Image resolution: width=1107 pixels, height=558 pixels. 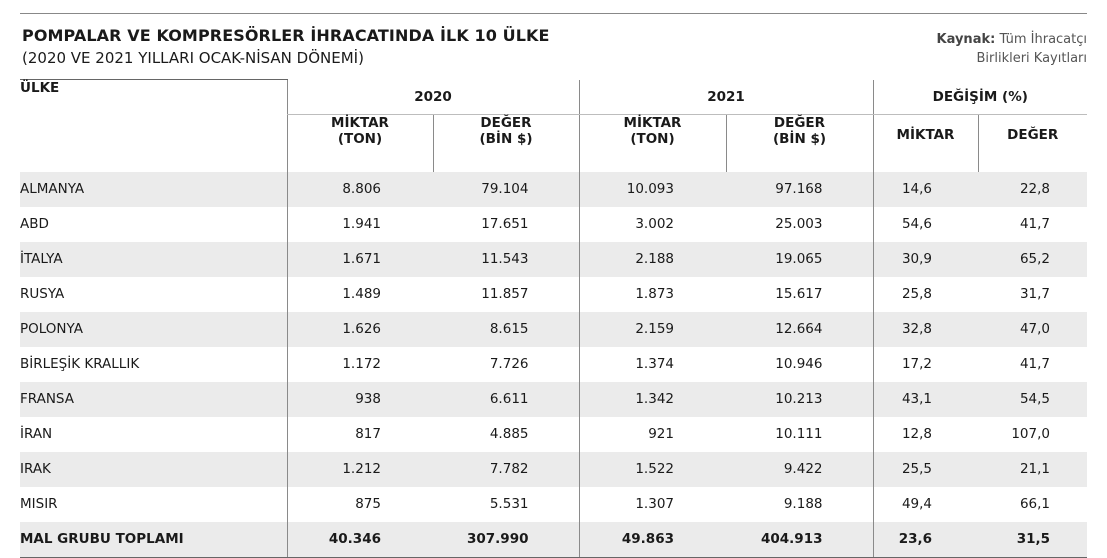 What do you see at coordinates (1030, 434) in the screenshot?
I see `change-deger-cell: 107,0` at bounding box center [1030, 434].